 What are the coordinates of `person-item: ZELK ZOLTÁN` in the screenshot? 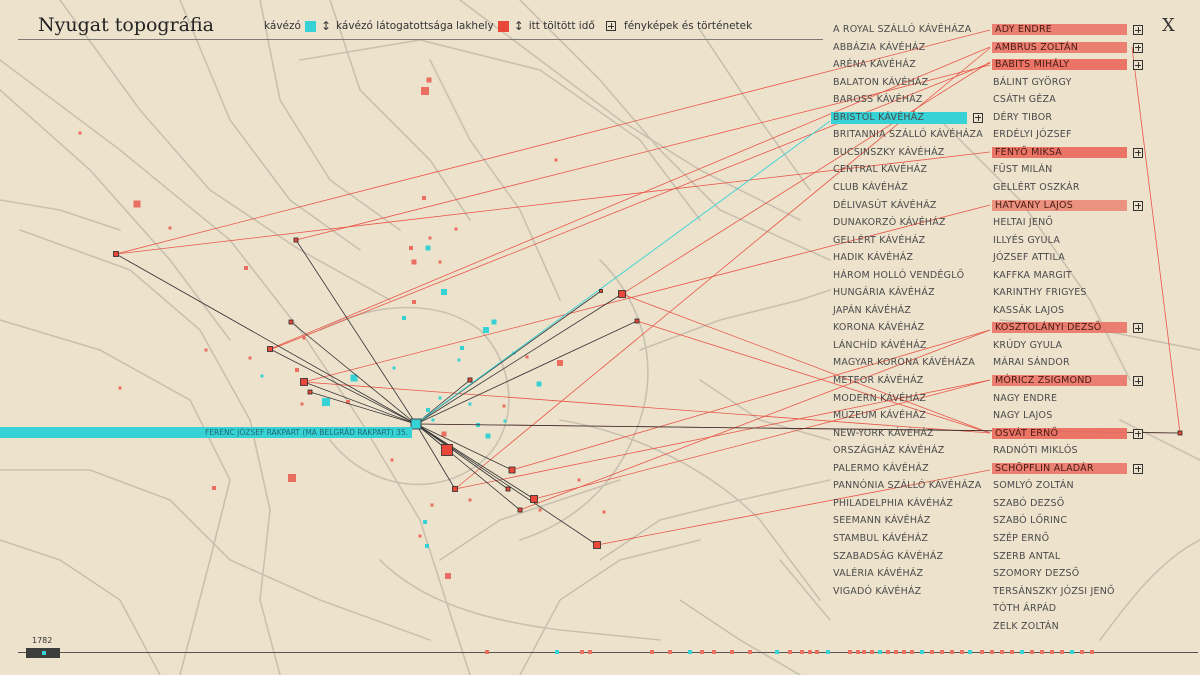 It's located at (1026, 626).